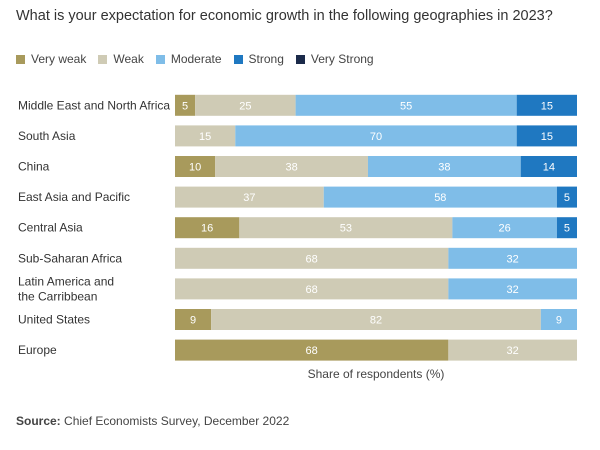  I want to click on category-label: East Asia and Pacific, so click(74, 197).